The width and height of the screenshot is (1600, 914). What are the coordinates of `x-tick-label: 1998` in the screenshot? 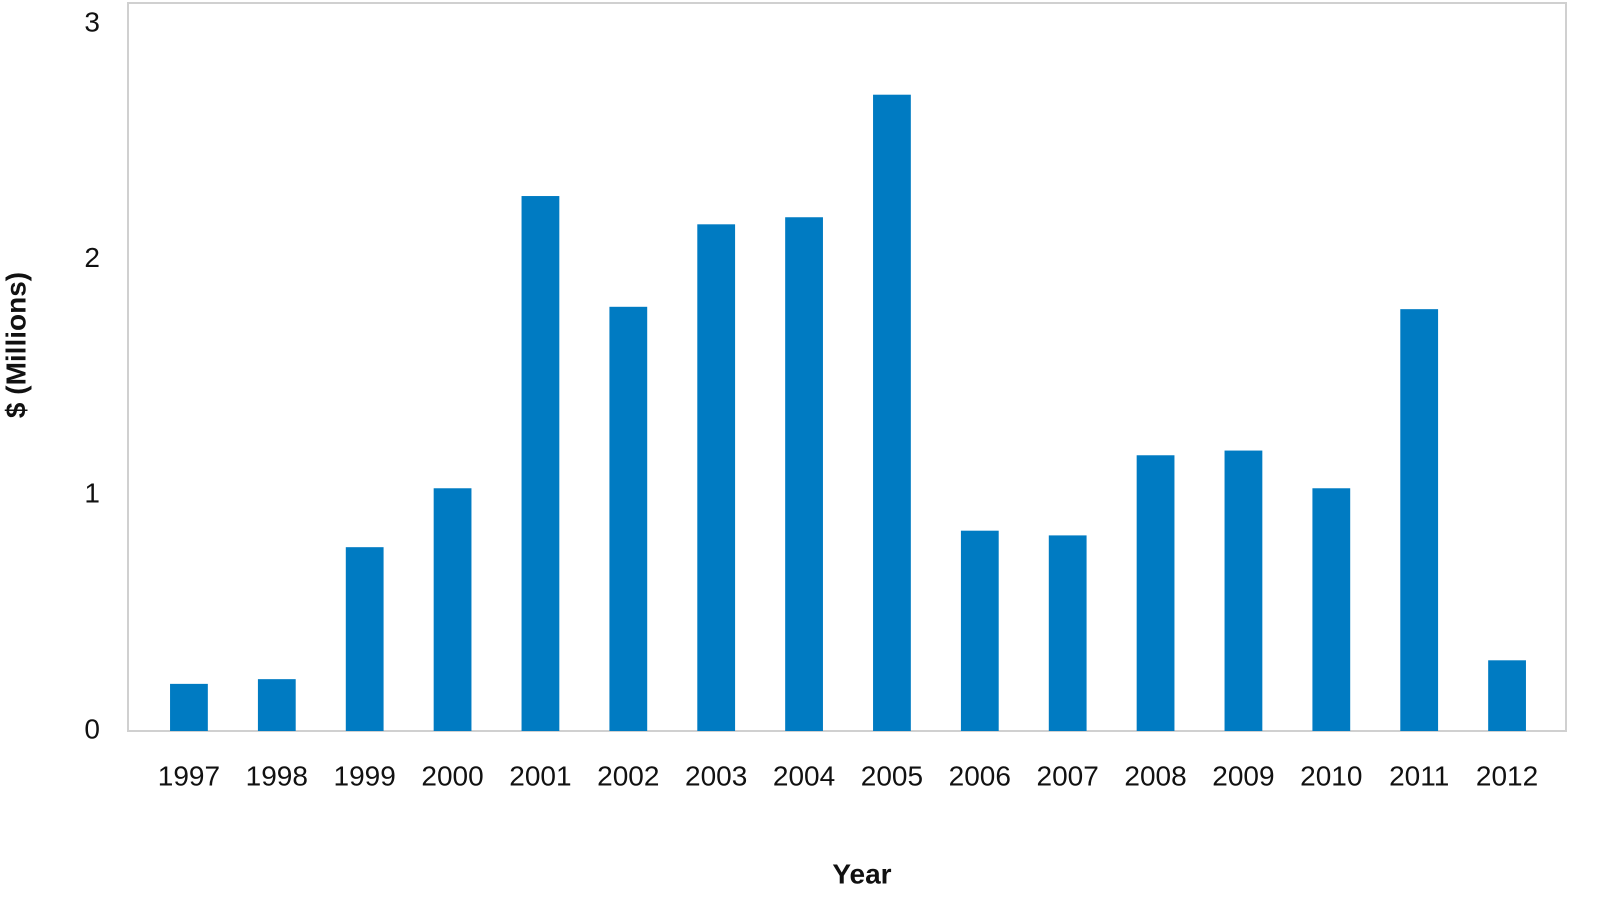 It's located at (277, 775).